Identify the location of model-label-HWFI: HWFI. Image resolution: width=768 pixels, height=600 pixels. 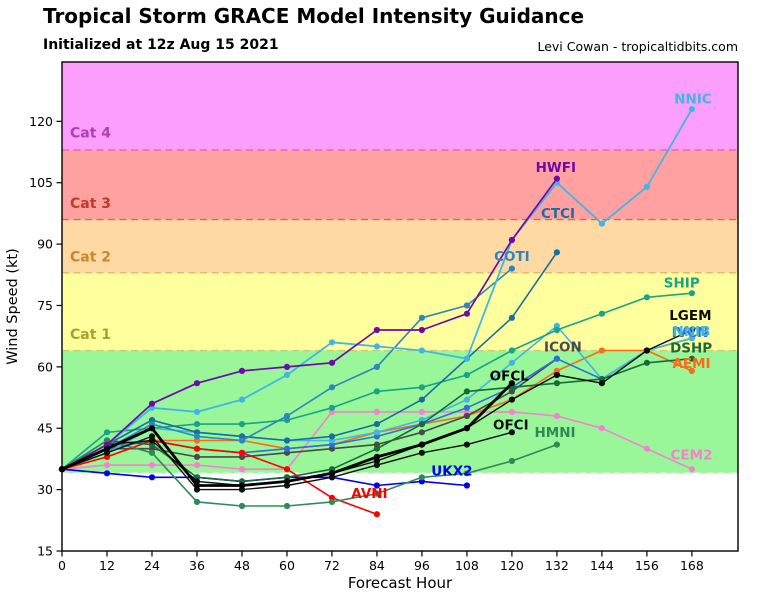
(556, 168).